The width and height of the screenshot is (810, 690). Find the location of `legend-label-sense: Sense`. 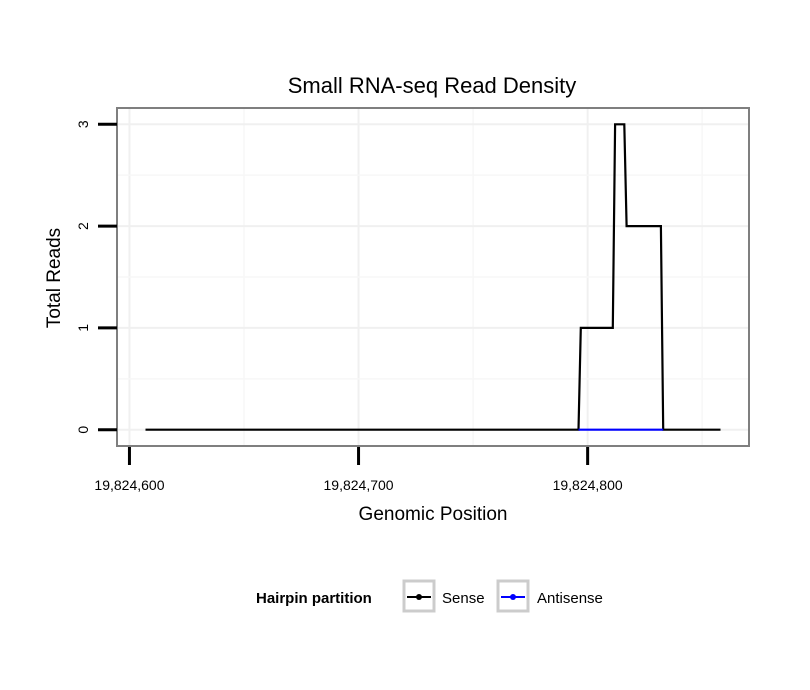

legend-label-sense: Sense is located at coordinates (463, 598).